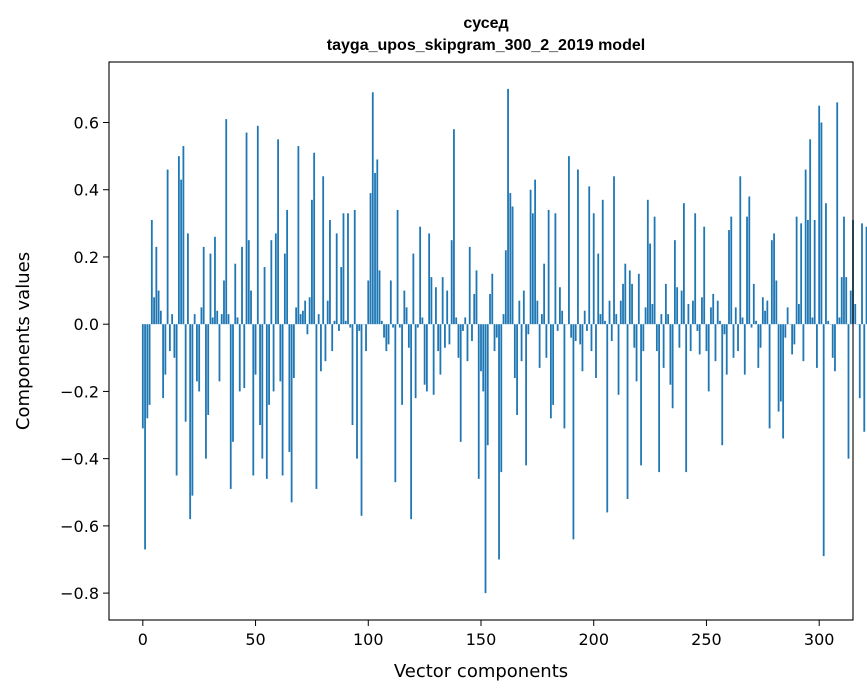 Image resolution: width=867 pixels, height=696 pixels. I want to click on x-tick-label: 50, so click(255, 639).